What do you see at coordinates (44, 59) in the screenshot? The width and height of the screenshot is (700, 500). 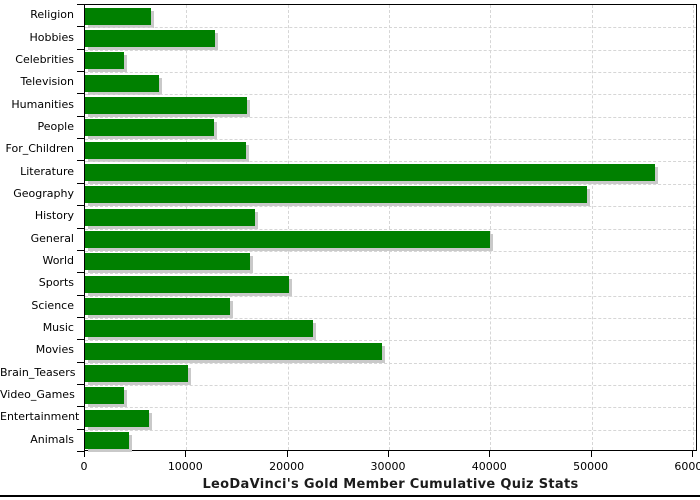 I see `y-axis-label: Celebrities` at bounding box center [44, 59].